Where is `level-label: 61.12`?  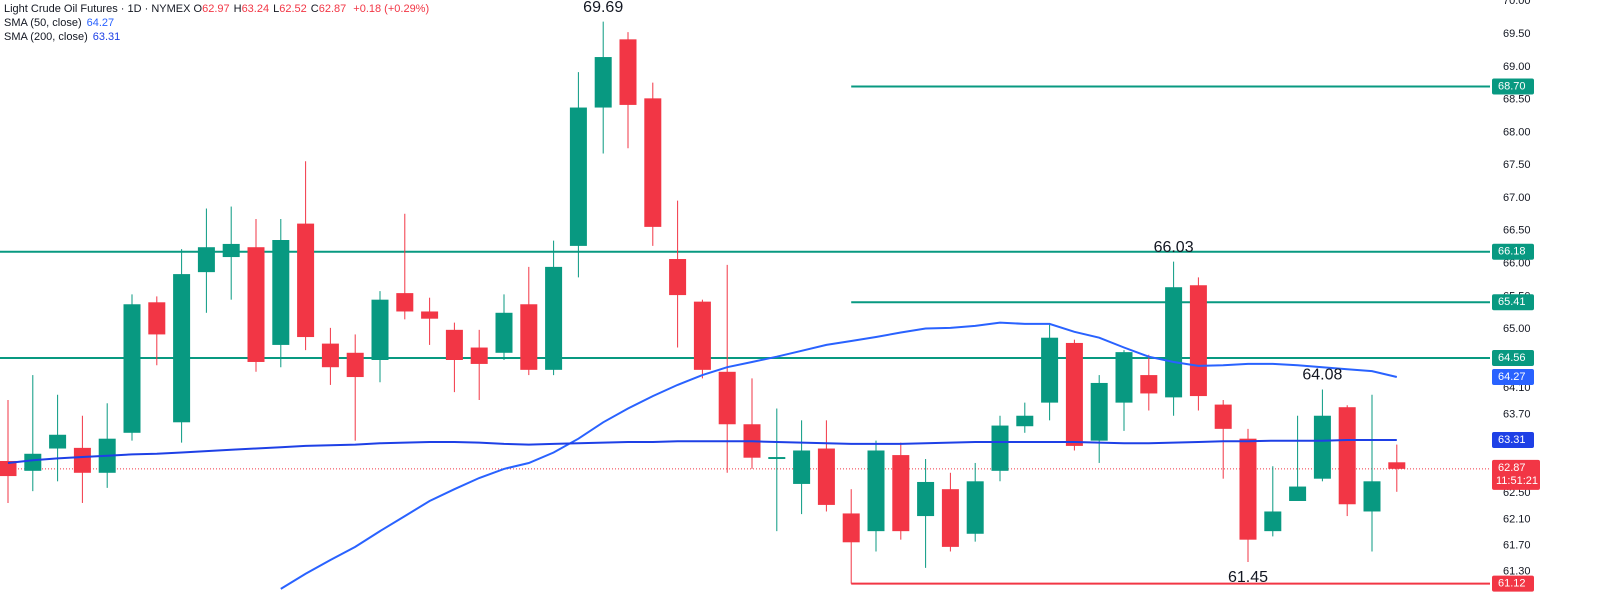 level-label: 61.12 is located at coordinates (1512, 584).